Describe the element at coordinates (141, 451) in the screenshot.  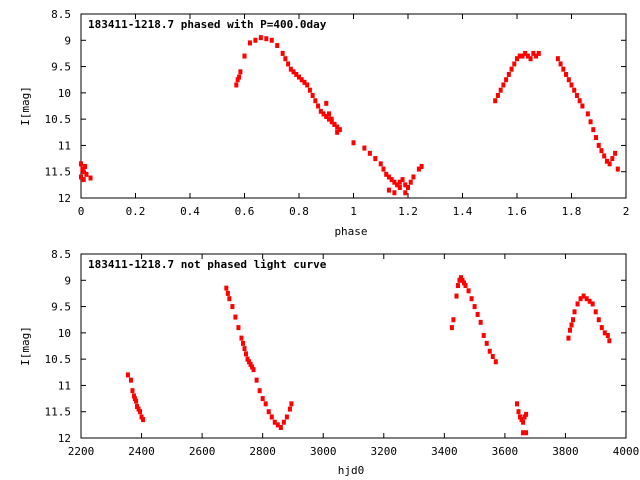
I see `x-tick-label: 2400` at that location.